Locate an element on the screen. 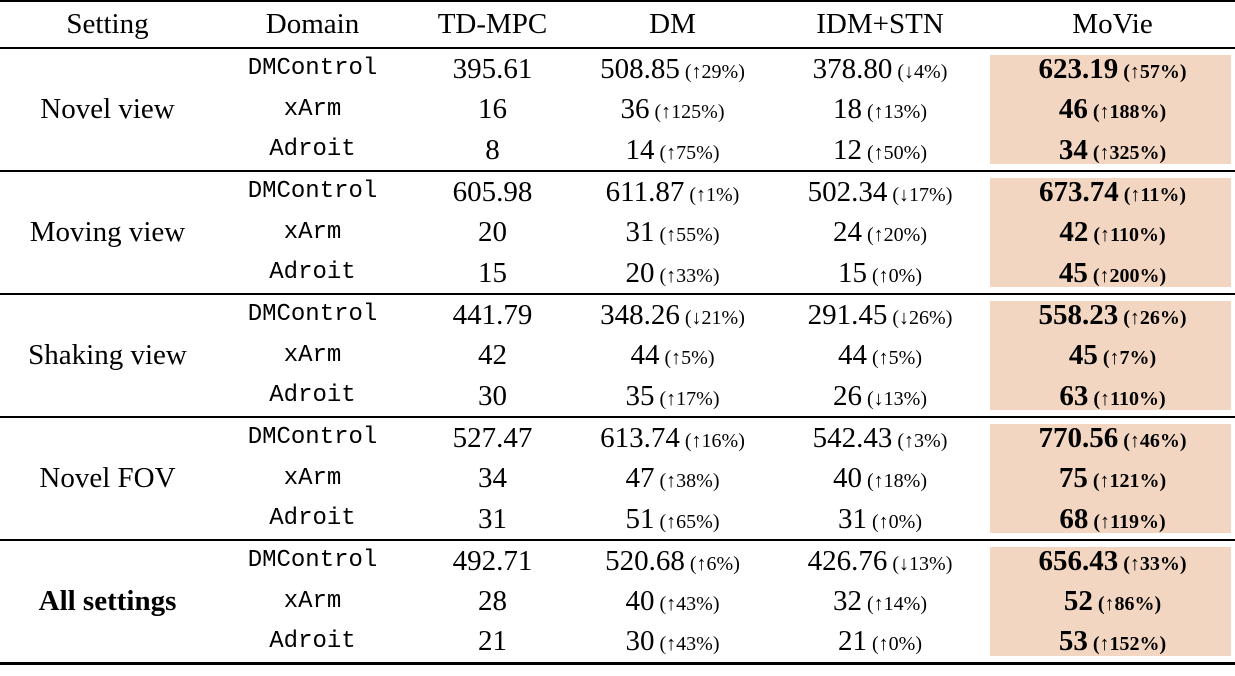  tdmpc-value-cell: 28 is located at coordinates (492, 601).